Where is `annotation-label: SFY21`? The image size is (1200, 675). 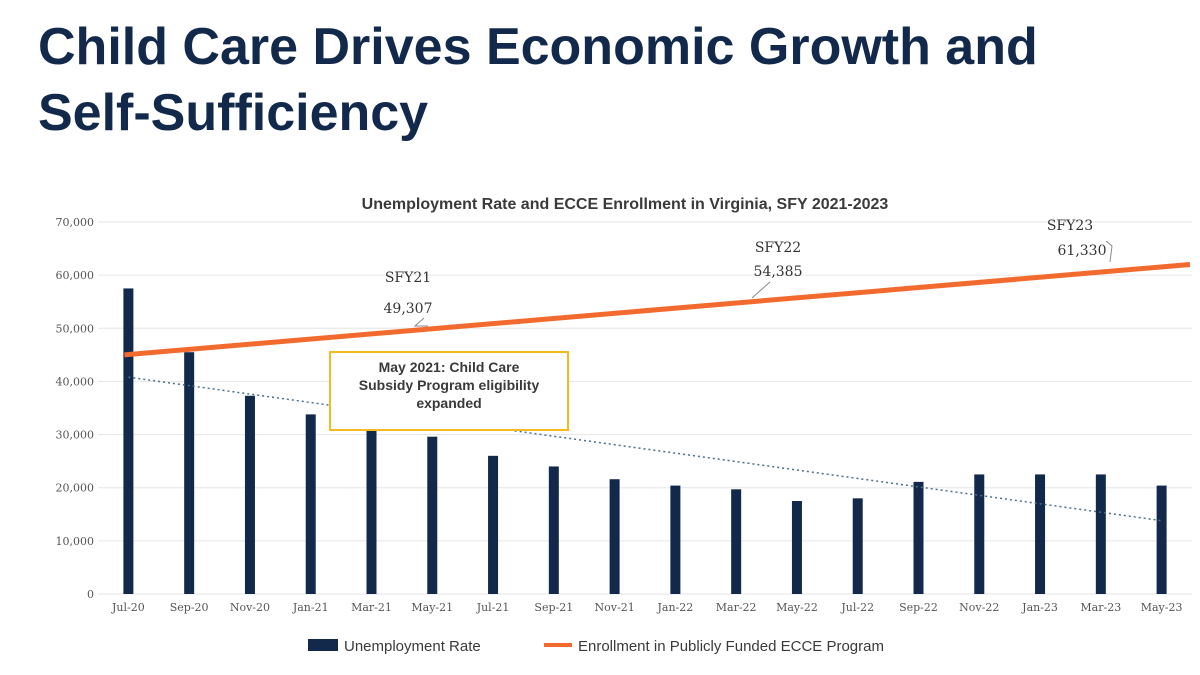
annotation-label: SFY21 is located at coordinates (408, 278).